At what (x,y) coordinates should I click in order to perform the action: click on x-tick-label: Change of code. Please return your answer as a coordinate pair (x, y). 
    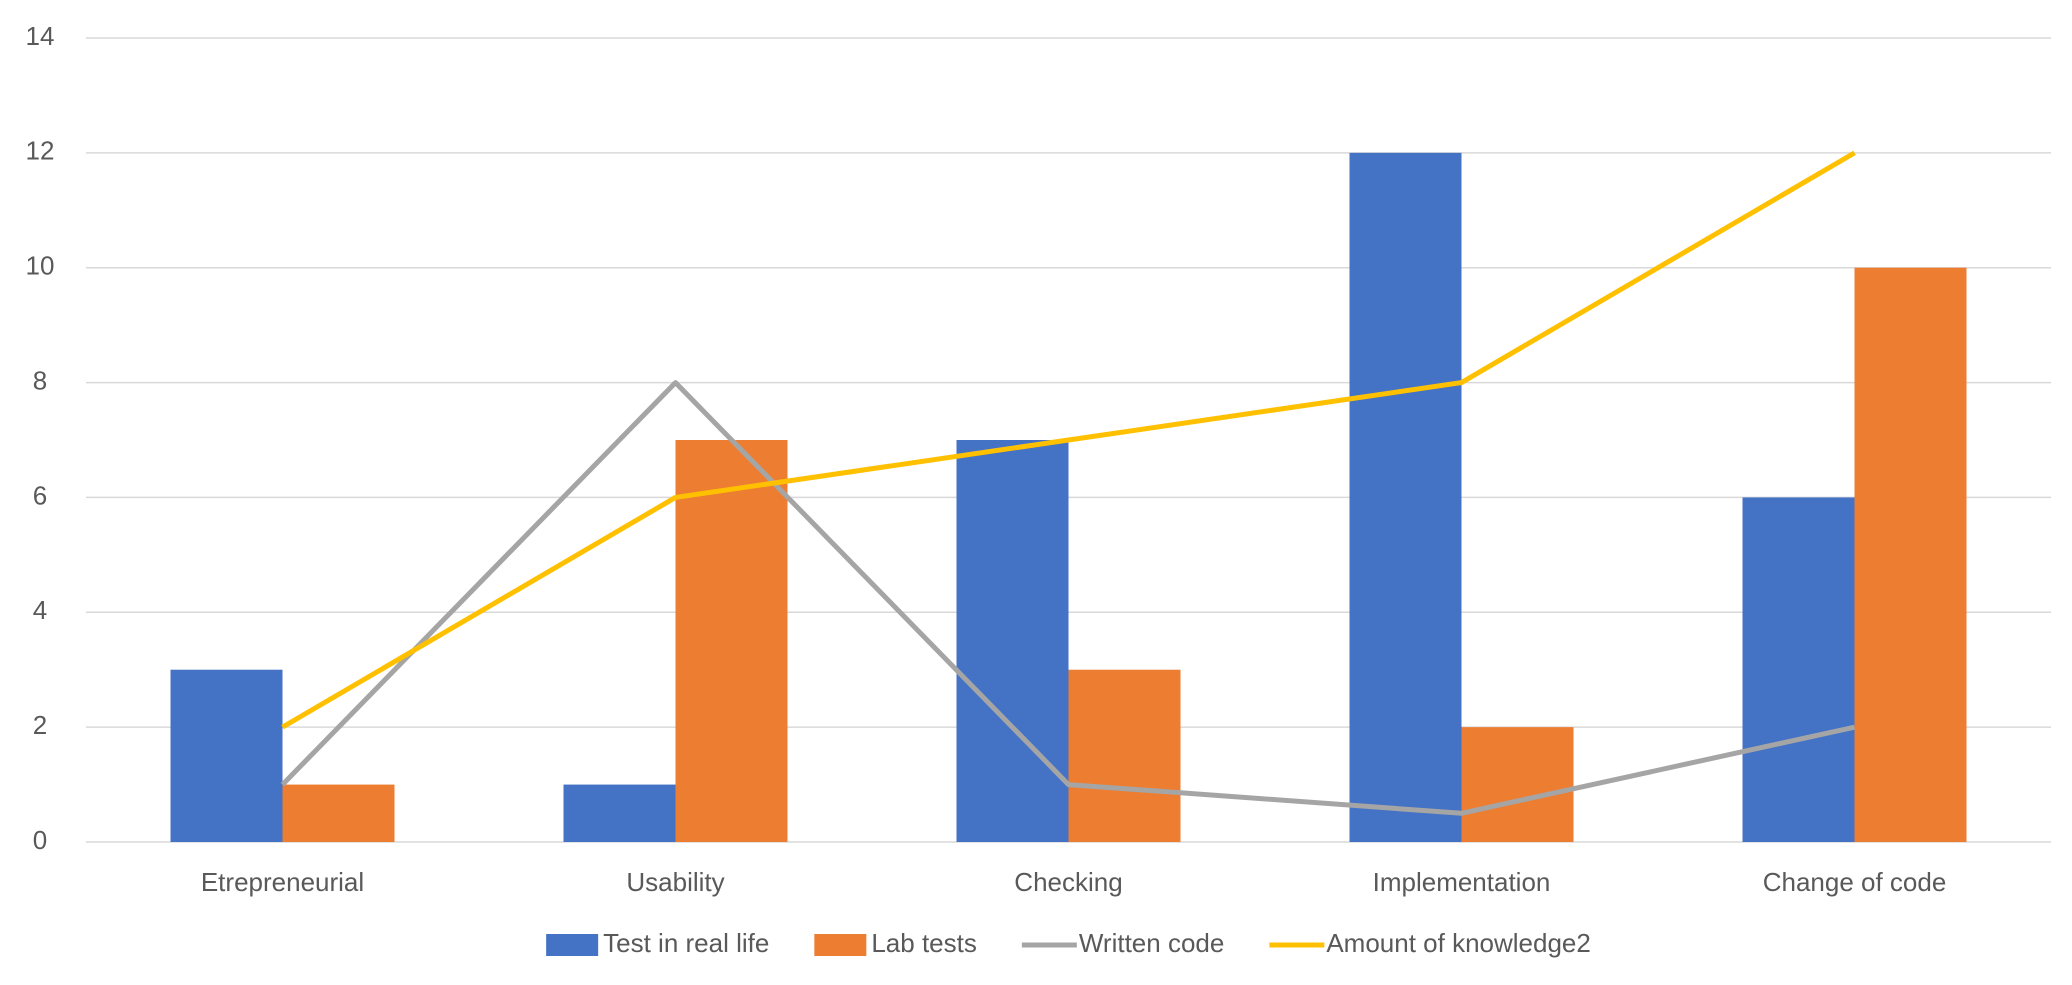
    Looking at the image, I should click on (1855, 882).